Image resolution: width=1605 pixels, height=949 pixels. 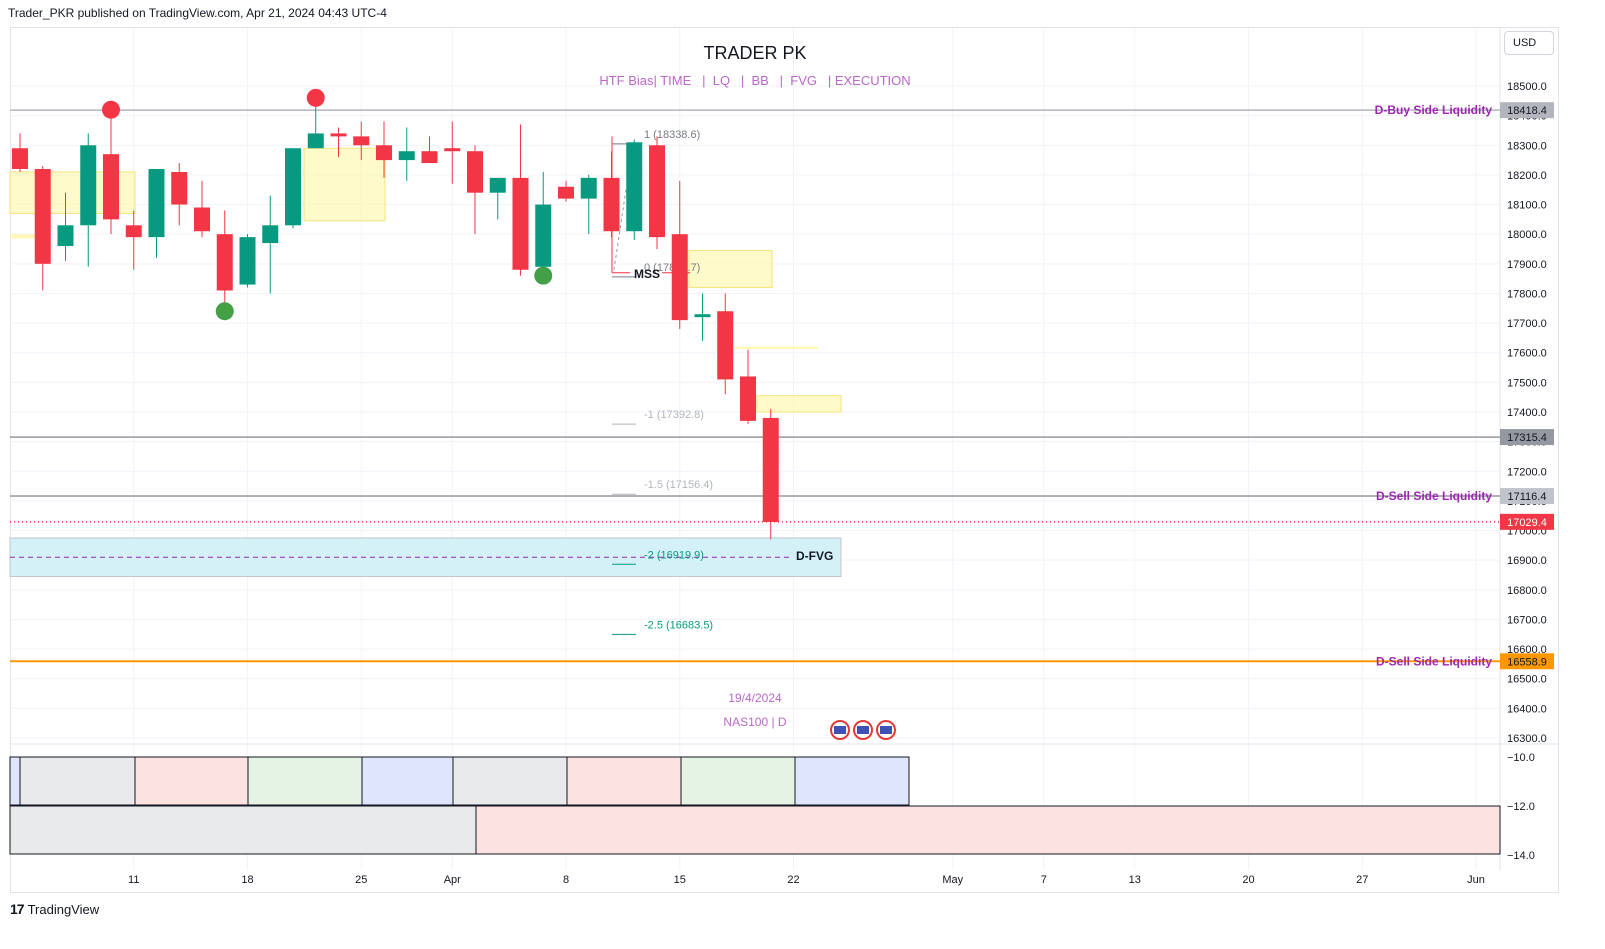 I want to click on price-tag: 17315.4, so click(x=1527, y=438).